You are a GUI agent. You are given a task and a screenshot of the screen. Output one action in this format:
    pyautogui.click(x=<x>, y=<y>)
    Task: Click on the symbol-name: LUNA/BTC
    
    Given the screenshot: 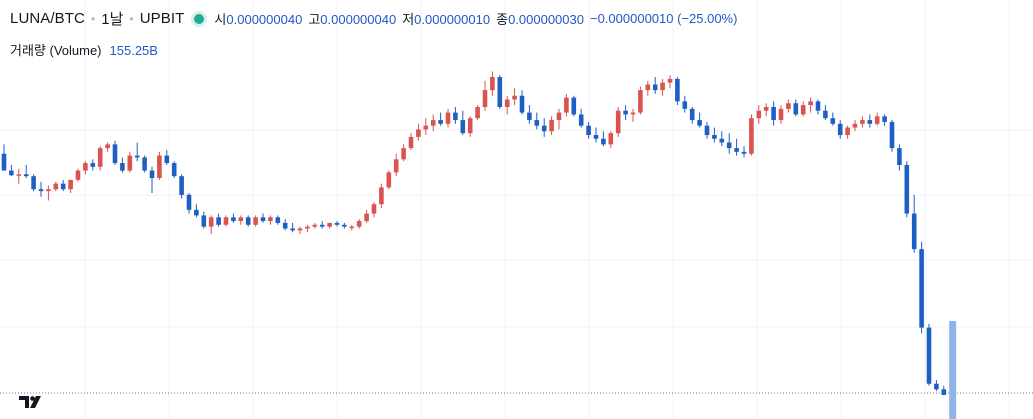 What is the action you would take?
    pyautogui.click(x=47, y=18)
    